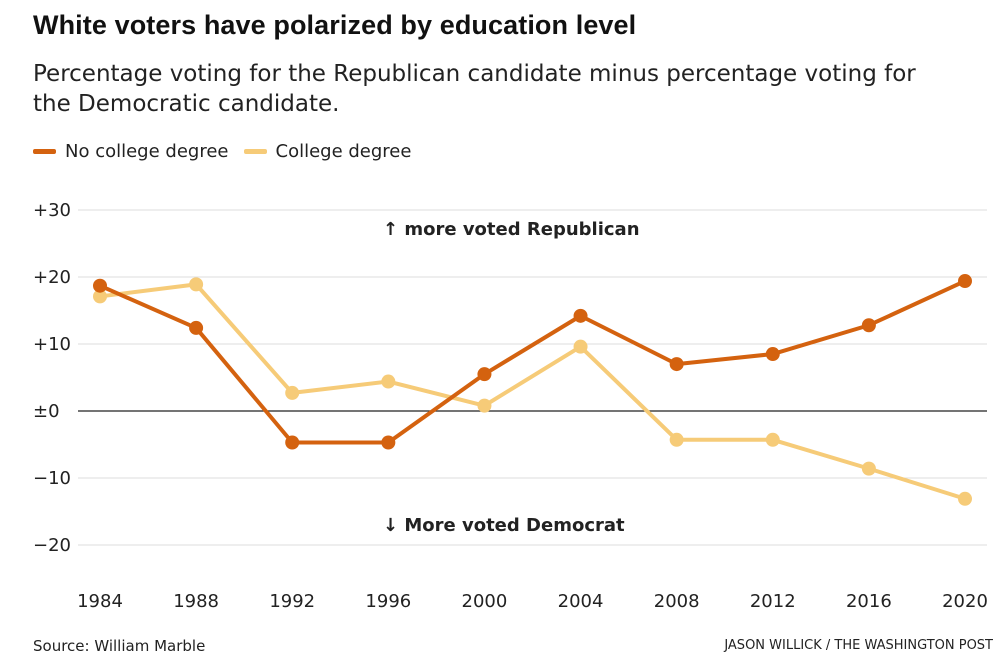 The image size is (1008, 661). Describe the element at coordinates (52, 478) in the screenshot. I see `y-tick-label: −10` at that location.